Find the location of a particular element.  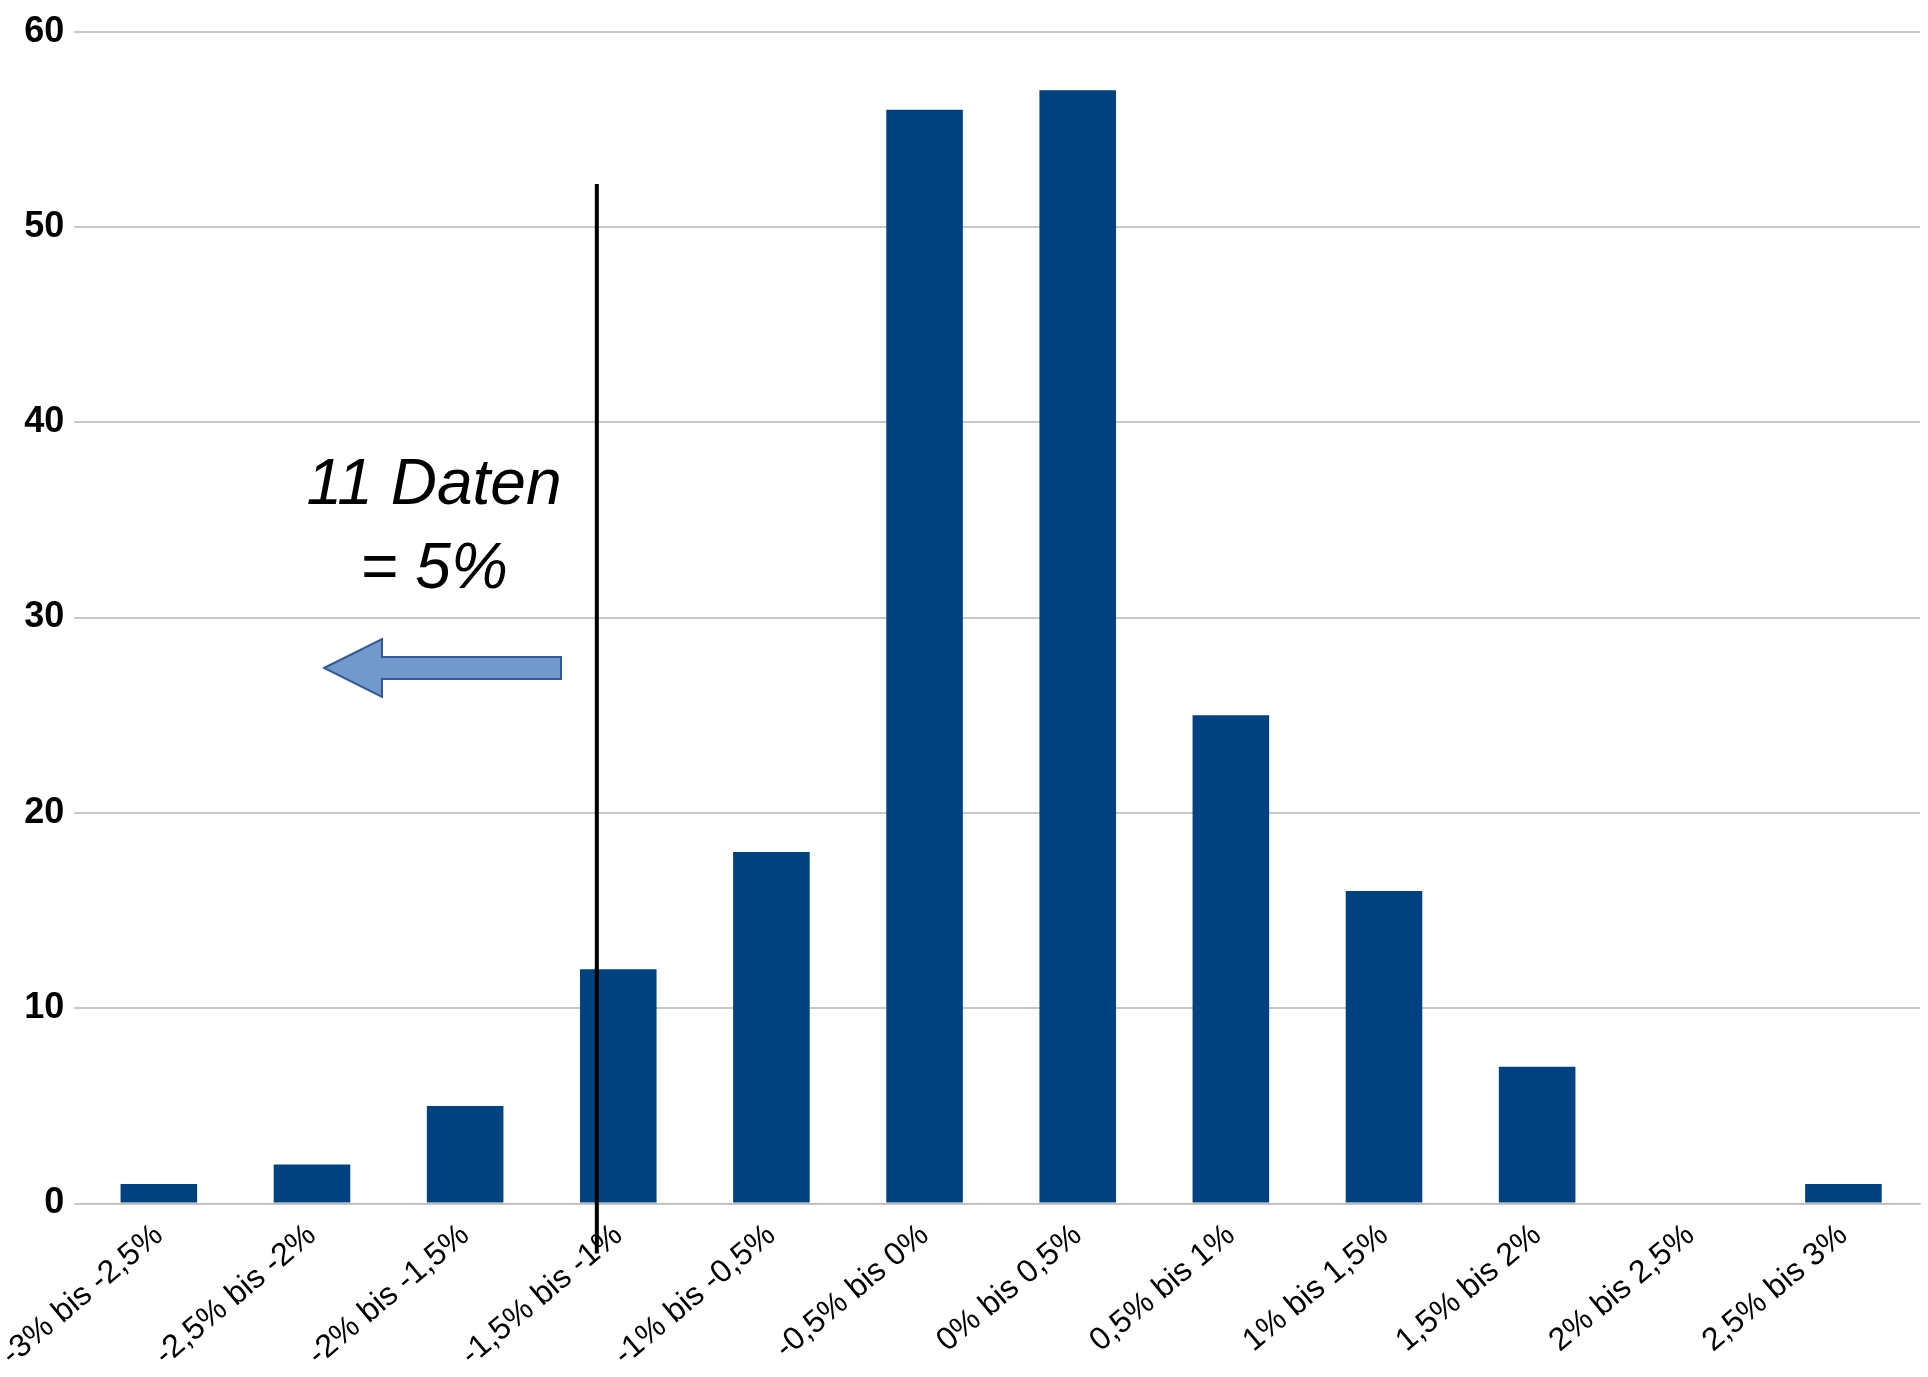

y-tick-label: 40 is located at coordinates (44, 420).